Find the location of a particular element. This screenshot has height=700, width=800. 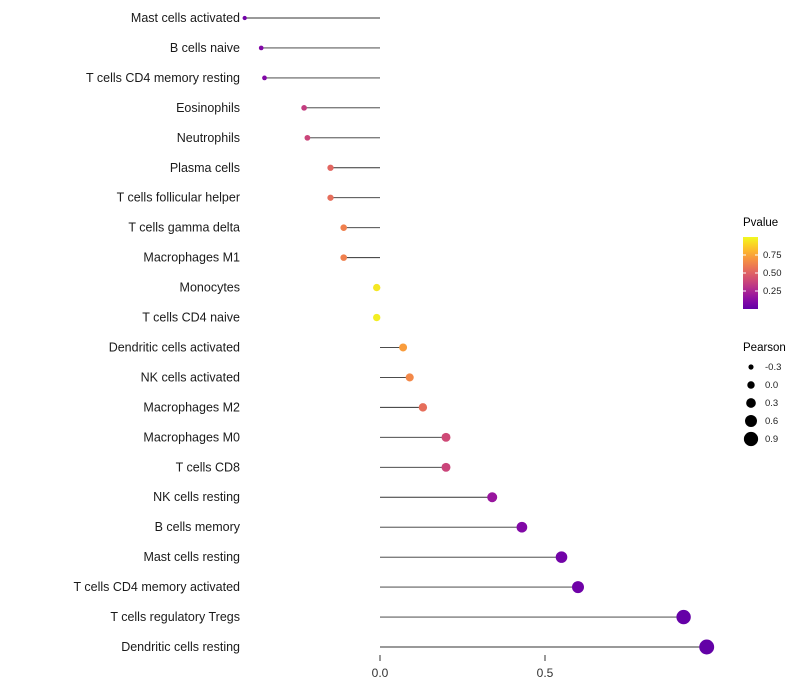

category-label: T cells follicular helper is located at coordinates (178, 198).